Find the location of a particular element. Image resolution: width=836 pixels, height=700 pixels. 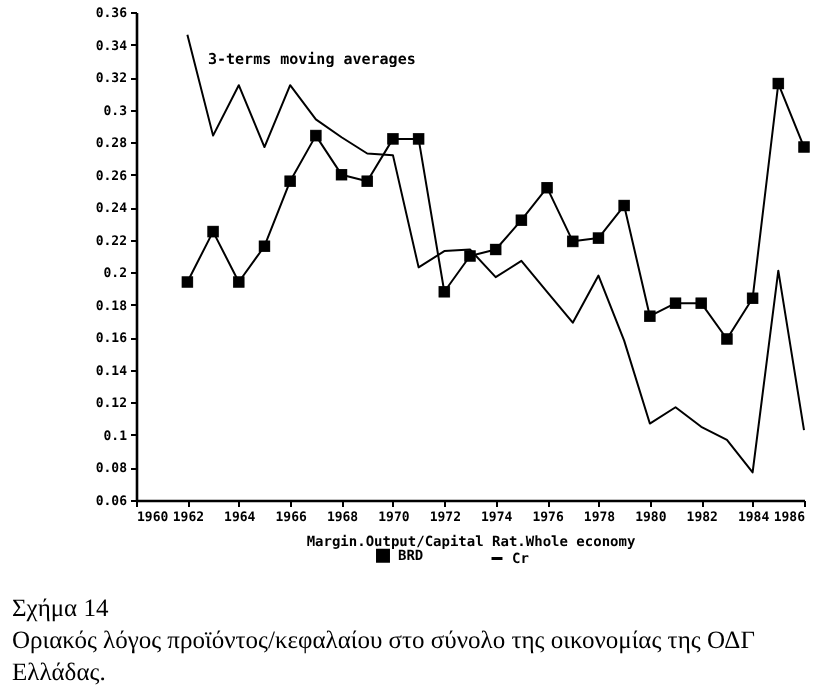

text: Οριακός λόγος προϊόντος/κεφαλαίου στο σύνολο της οικονομίας της ΟΔΓ Ελλάδας. is located at coordinates (384, 656).